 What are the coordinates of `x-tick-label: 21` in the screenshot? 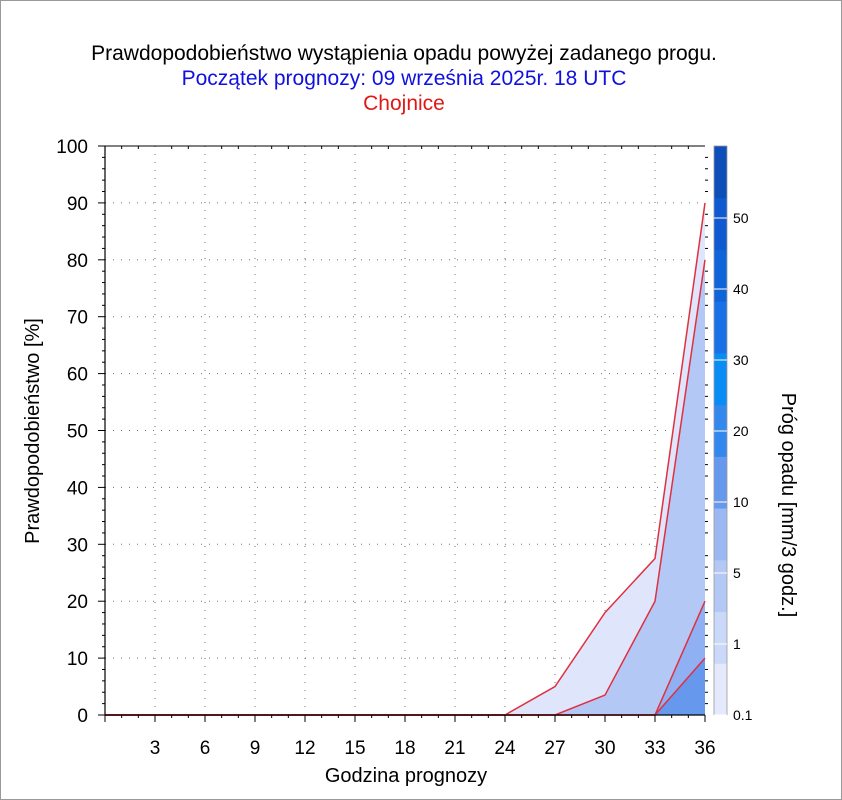 It's located at (454, 748).